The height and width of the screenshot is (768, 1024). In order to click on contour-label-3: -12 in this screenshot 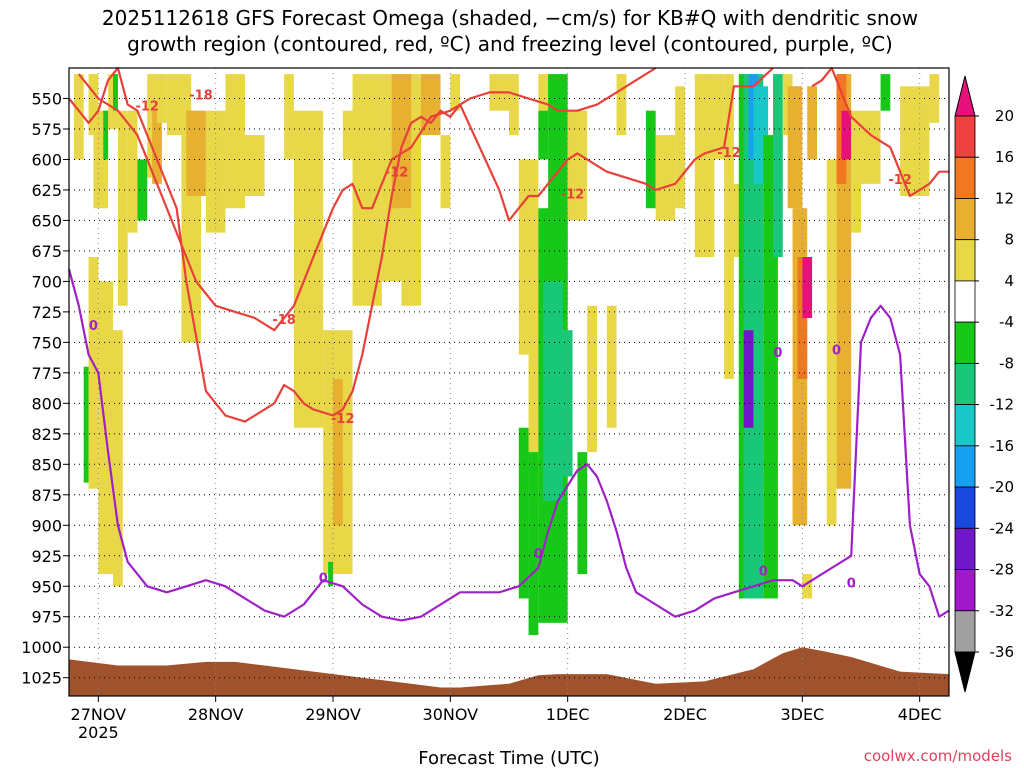, I will do `click(343, 419)`.